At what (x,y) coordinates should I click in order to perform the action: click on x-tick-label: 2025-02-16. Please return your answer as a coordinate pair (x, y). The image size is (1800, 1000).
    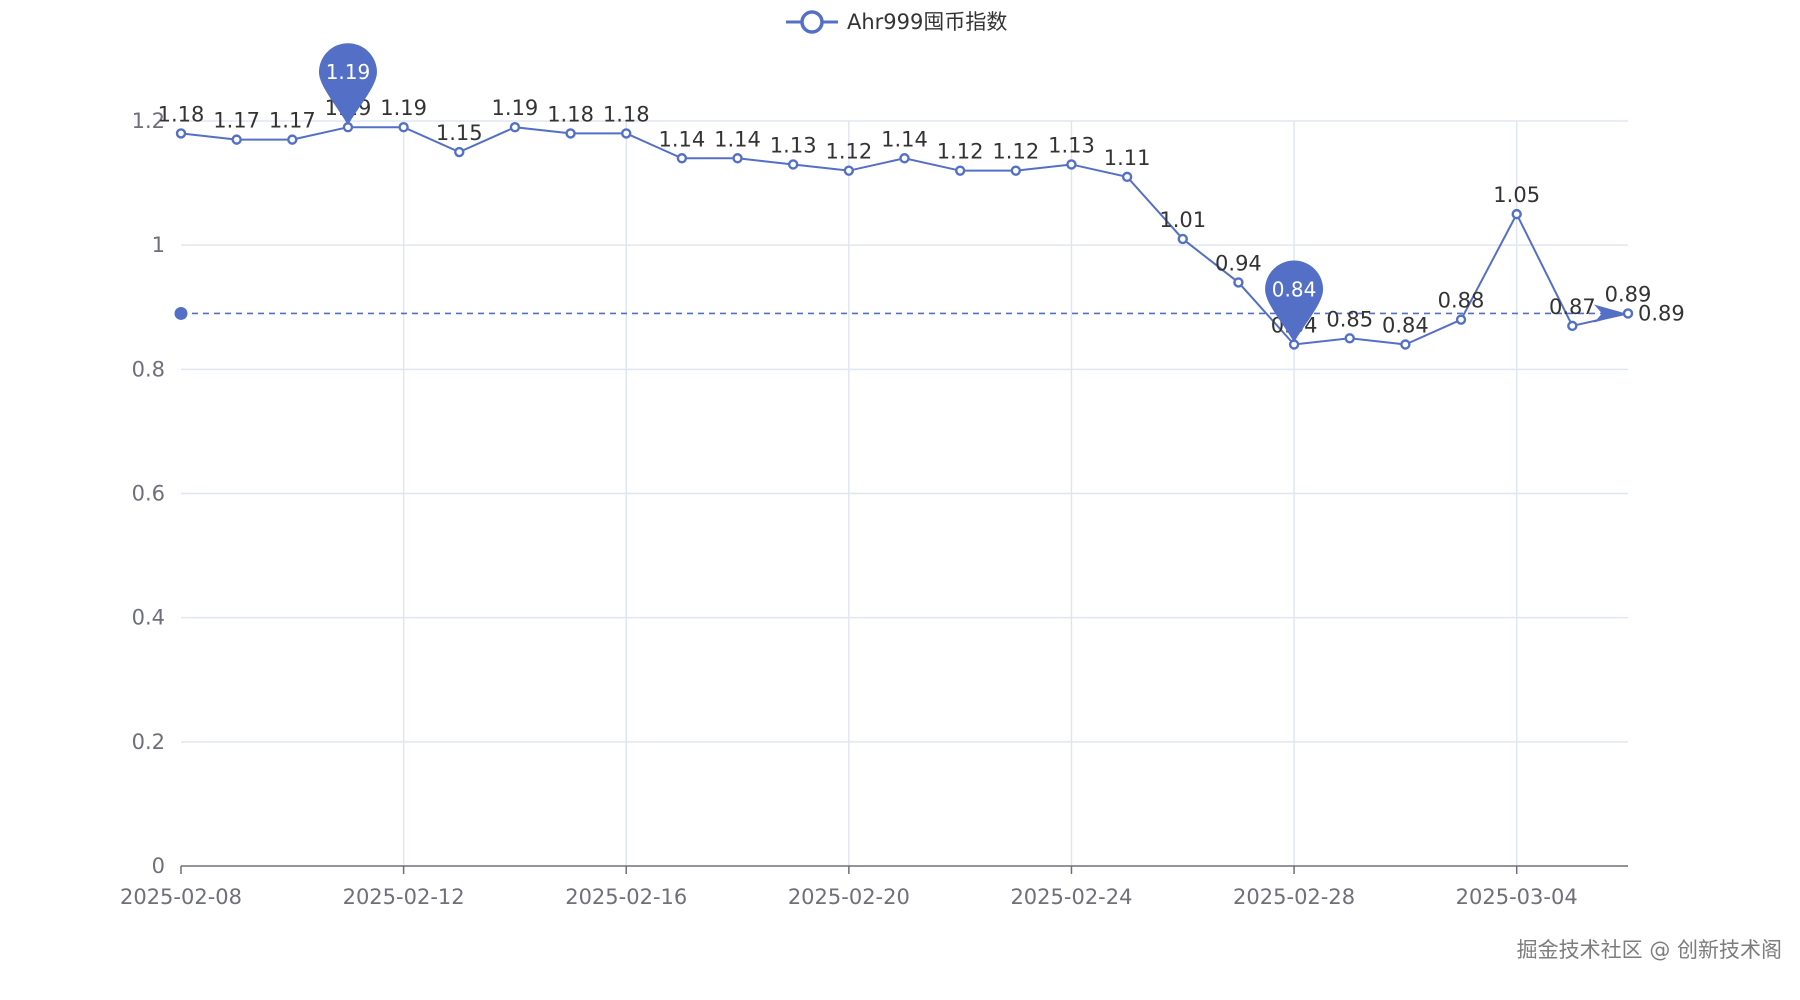
    Looking at the image, I should click on (626, 897).